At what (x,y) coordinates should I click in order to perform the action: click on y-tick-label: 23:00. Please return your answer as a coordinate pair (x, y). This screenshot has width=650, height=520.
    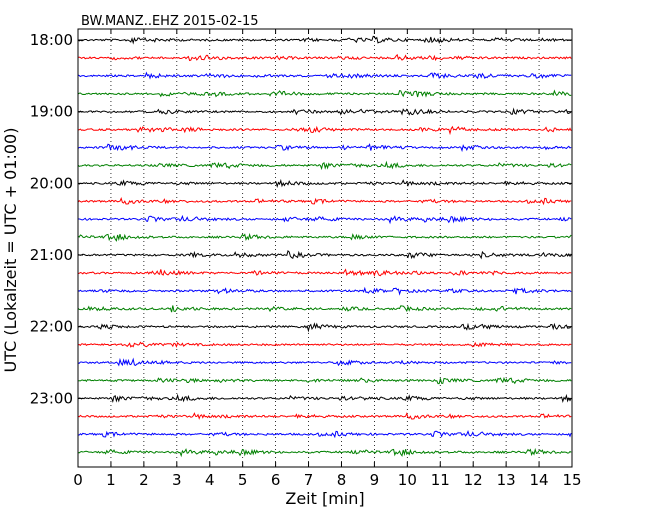
    Looking at the image, I should click on (51, 398).